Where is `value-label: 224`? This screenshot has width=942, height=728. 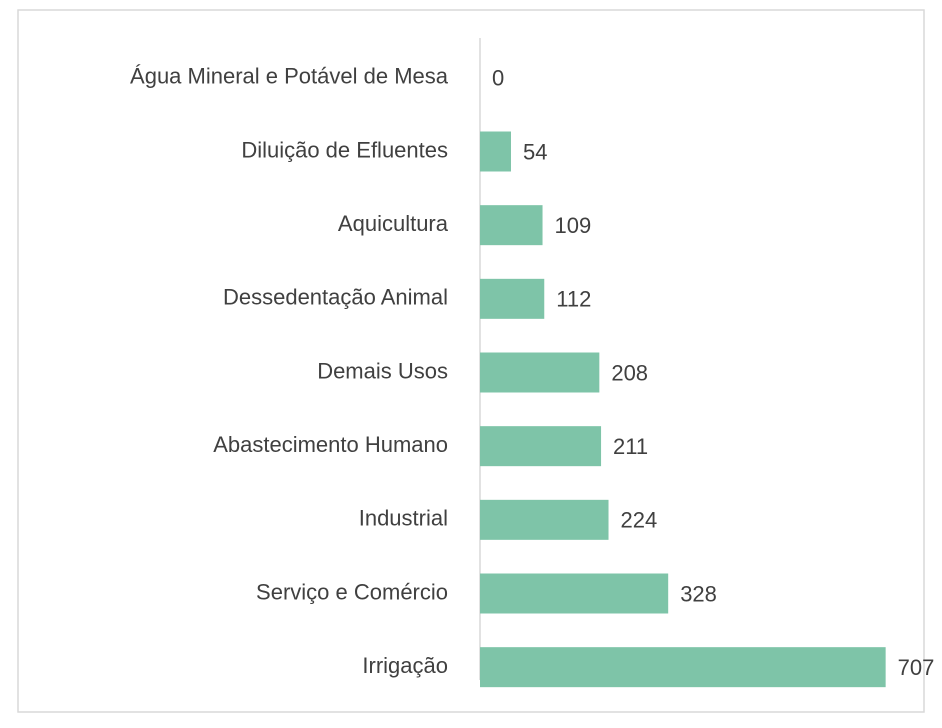
value-label: 224 is located at coordinates (639, 520).